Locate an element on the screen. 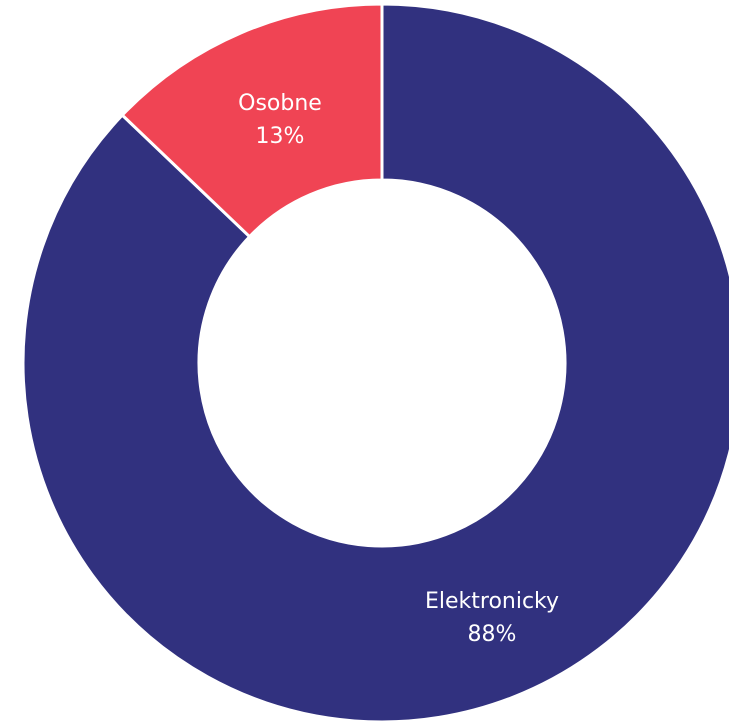 The image size is (729, 722). slice-label-name-elektronicky: Elektronicky is located at coordinates (492, 601).